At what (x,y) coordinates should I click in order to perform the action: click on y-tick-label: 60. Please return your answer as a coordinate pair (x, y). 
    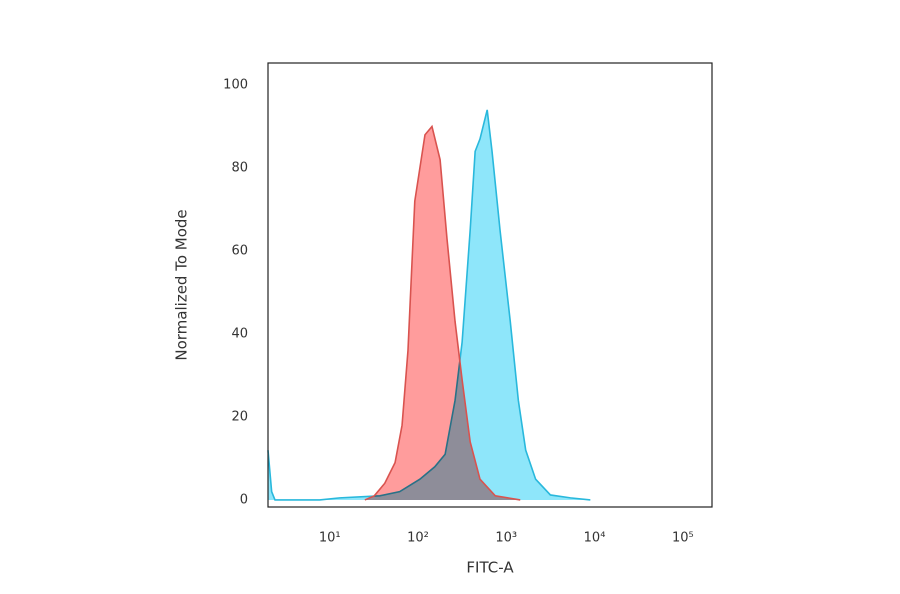
    Looking at the image, I should click on (239, 250).